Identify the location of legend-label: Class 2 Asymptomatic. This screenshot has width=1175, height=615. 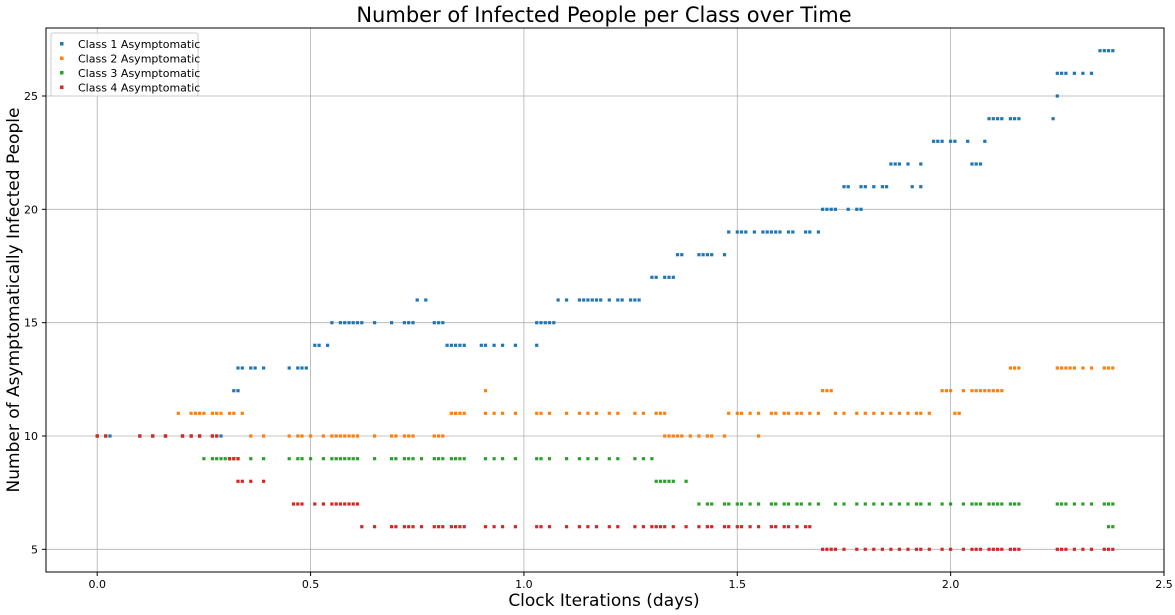
(139, 59).